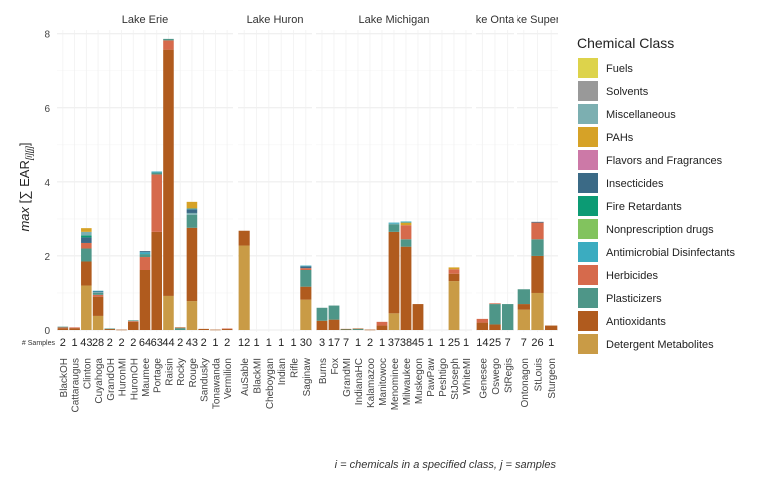 This screenshot has width=768, height=480. I want to click on legend-label: PAHs, so click(620, 138).